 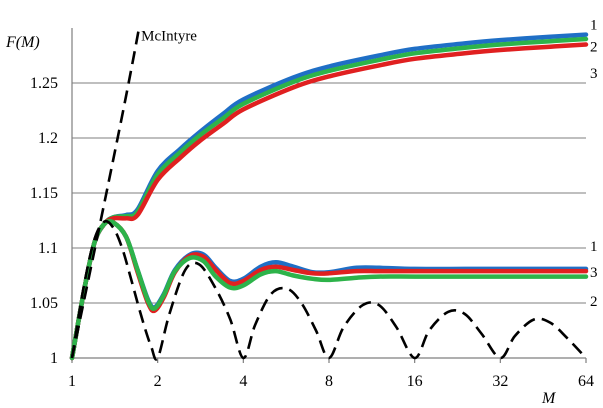 What do you see at coordinates (22, 42) in the screenshot?
I see `y-axis-label: F(M)` at bounding box center [22, 42].